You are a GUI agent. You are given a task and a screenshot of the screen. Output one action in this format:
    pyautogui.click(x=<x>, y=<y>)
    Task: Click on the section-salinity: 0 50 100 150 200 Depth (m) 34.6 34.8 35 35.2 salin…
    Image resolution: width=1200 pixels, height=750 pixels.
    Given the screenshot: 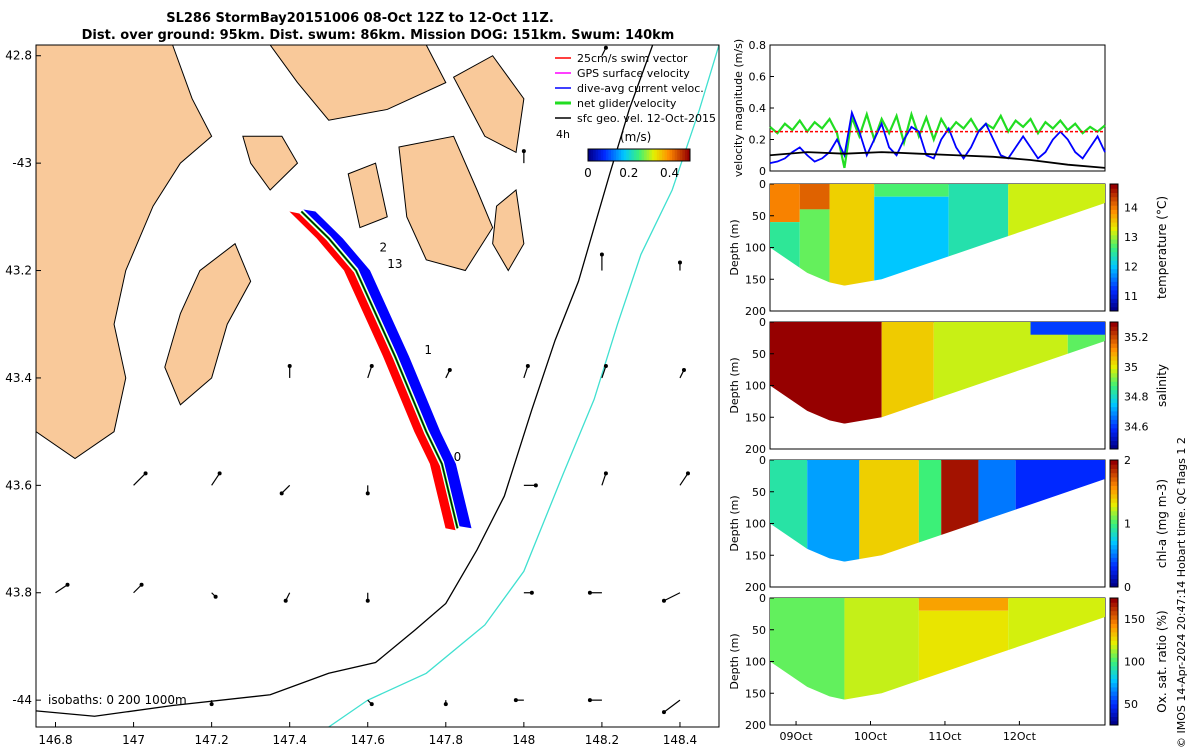 What is the action you would take?
    pyautogui.click(x=948, y=386)
    